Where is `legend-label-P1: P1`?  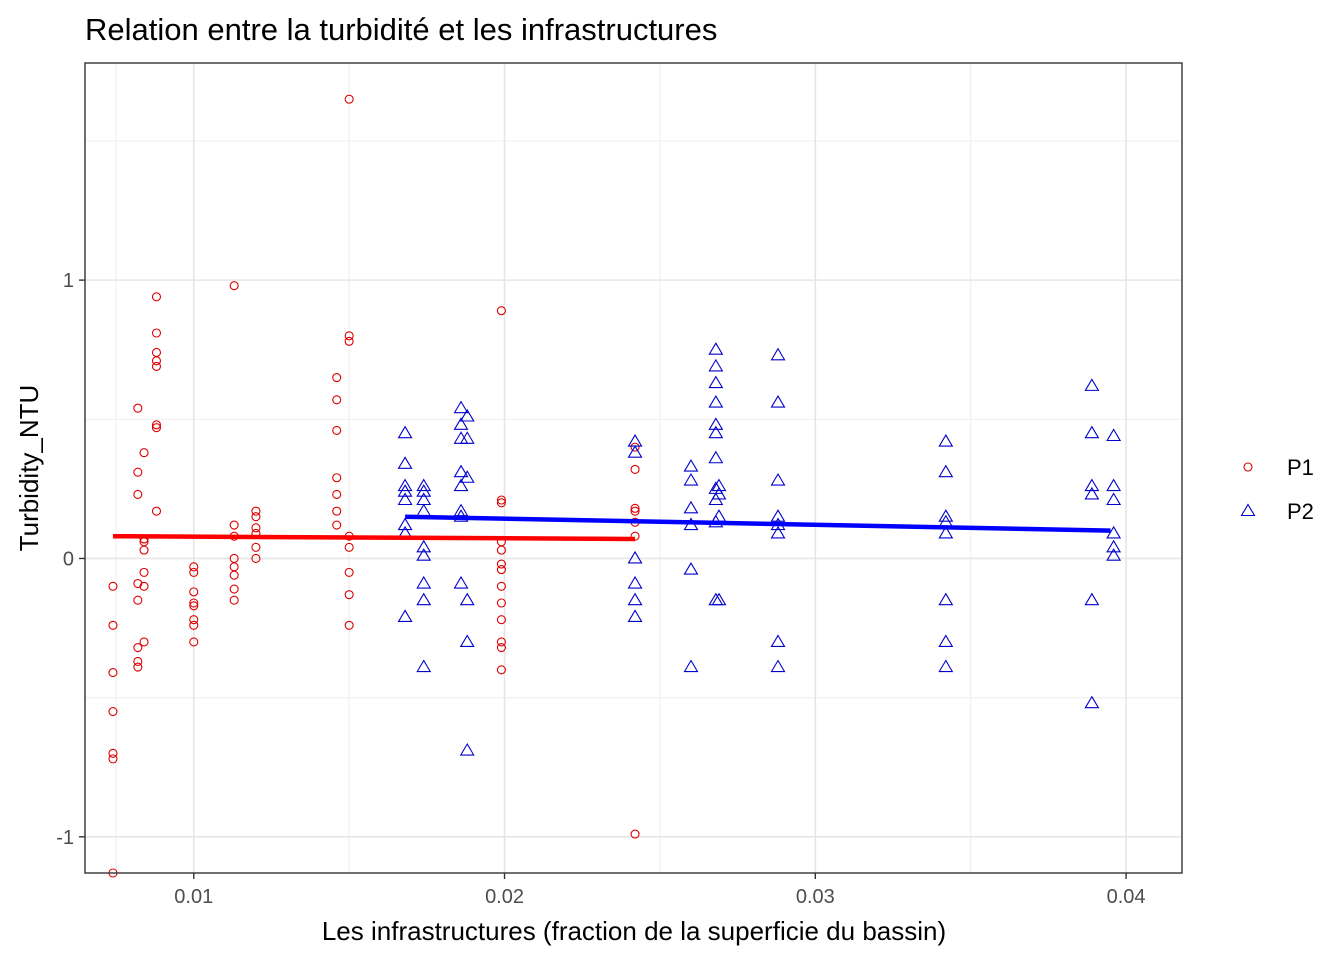
legend-label-P1: P1 is located at coordinates (1300, 467).